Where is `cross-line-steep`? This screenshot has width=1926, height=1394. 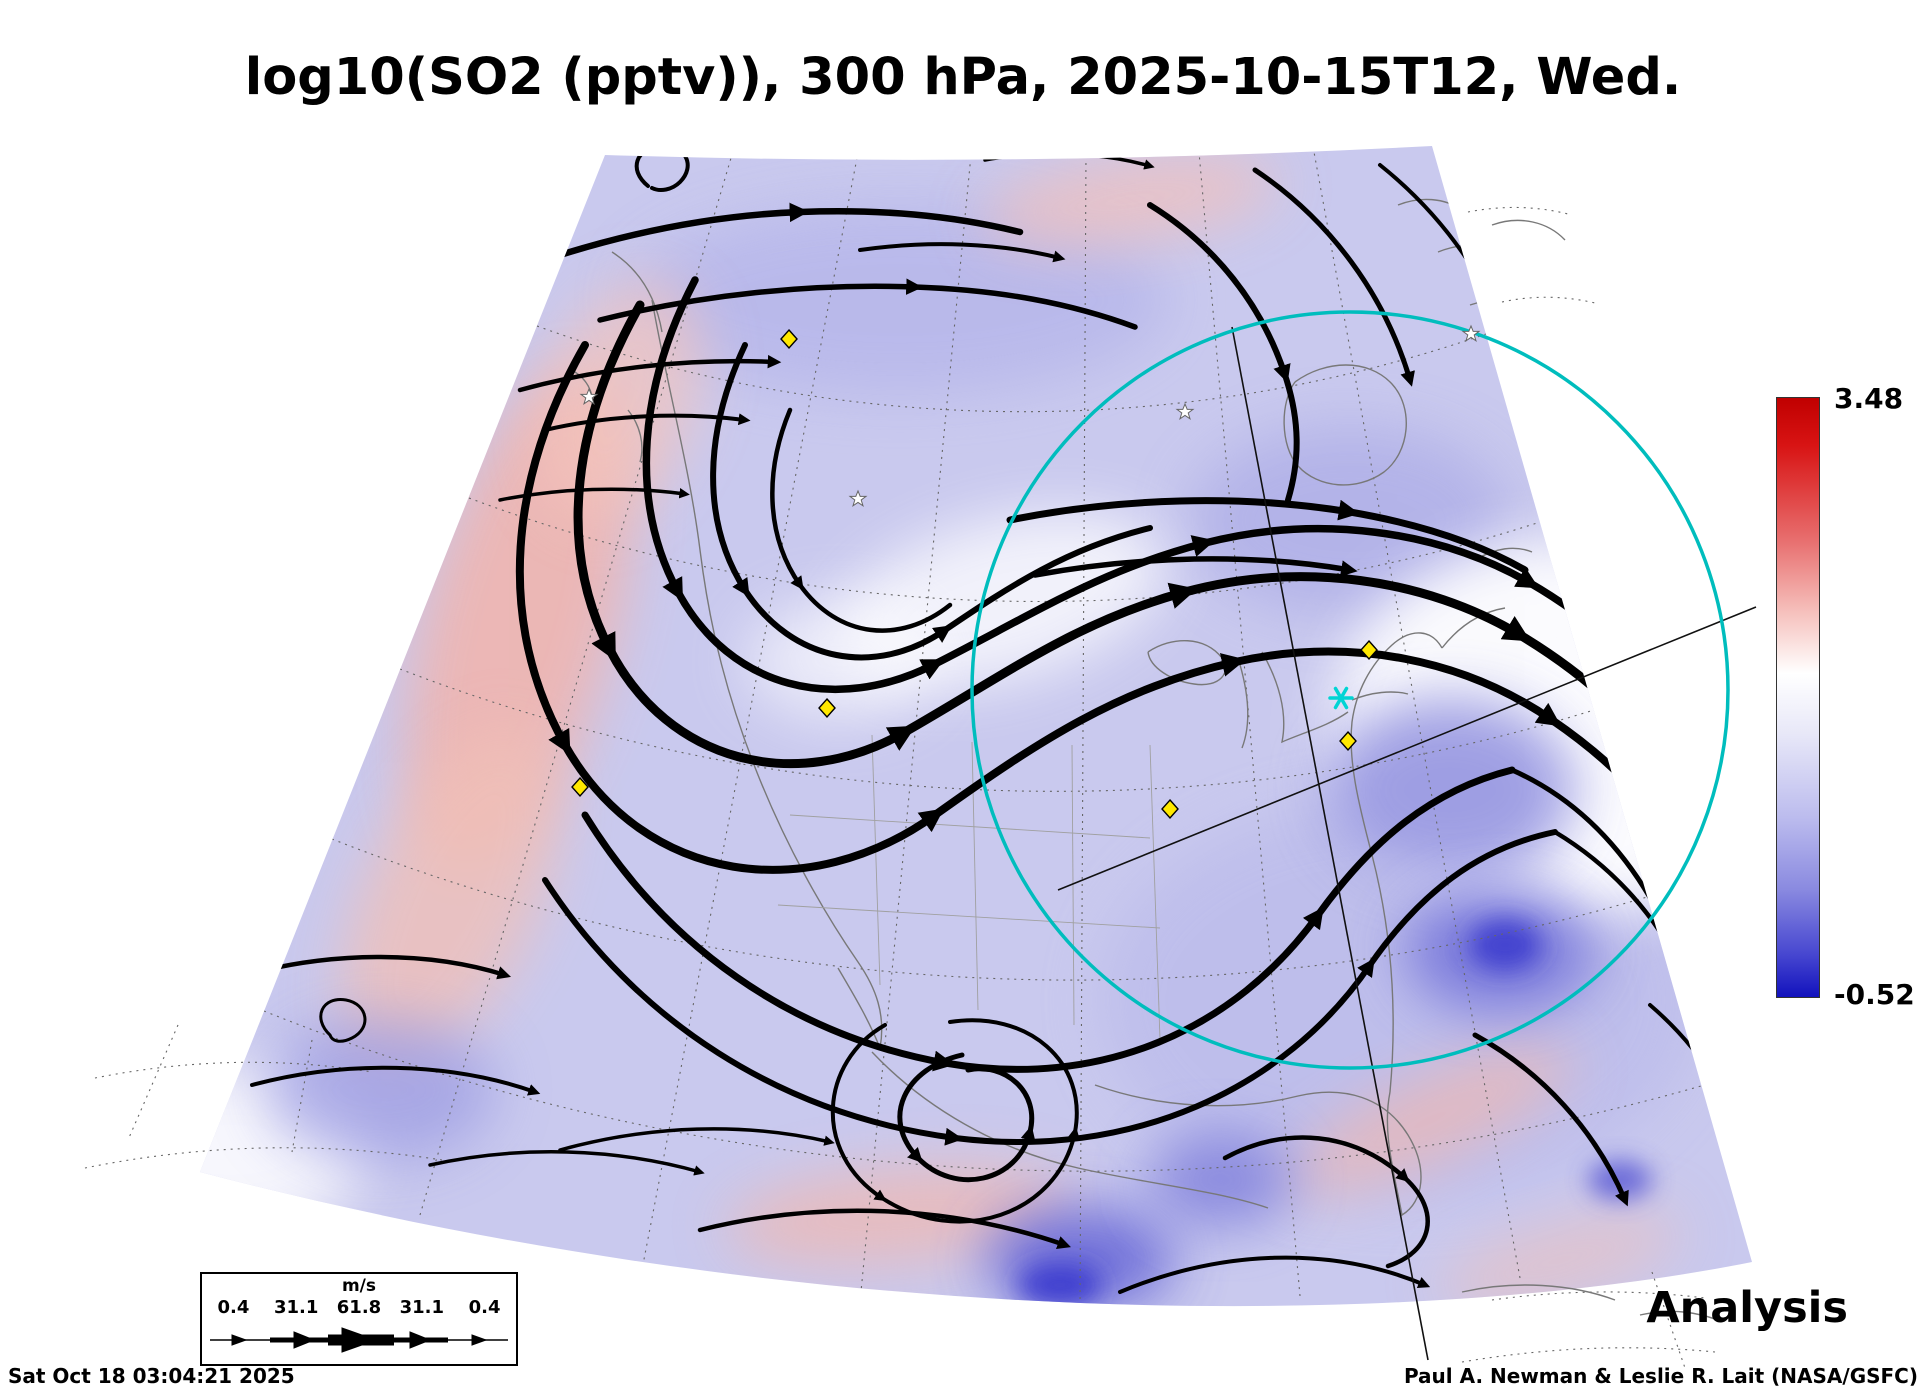 cross-line-steep is located at coordinates (1330, 843).